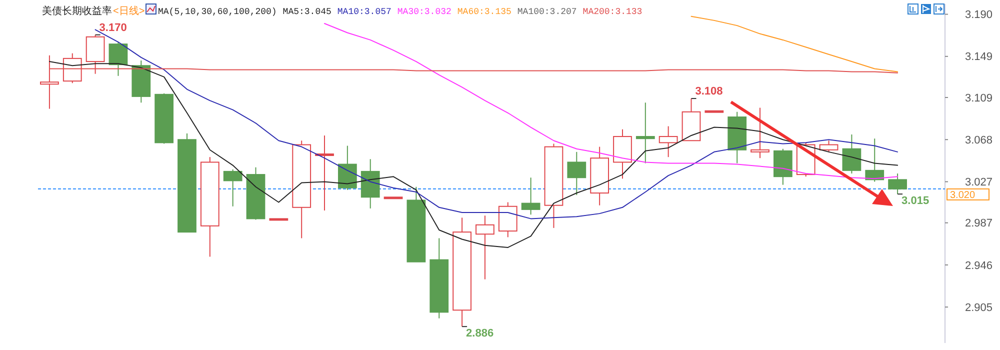  Describe the element at coordinates (129, 11) in the screenshot. I see `chart-subtitle: <日线>` at that location.